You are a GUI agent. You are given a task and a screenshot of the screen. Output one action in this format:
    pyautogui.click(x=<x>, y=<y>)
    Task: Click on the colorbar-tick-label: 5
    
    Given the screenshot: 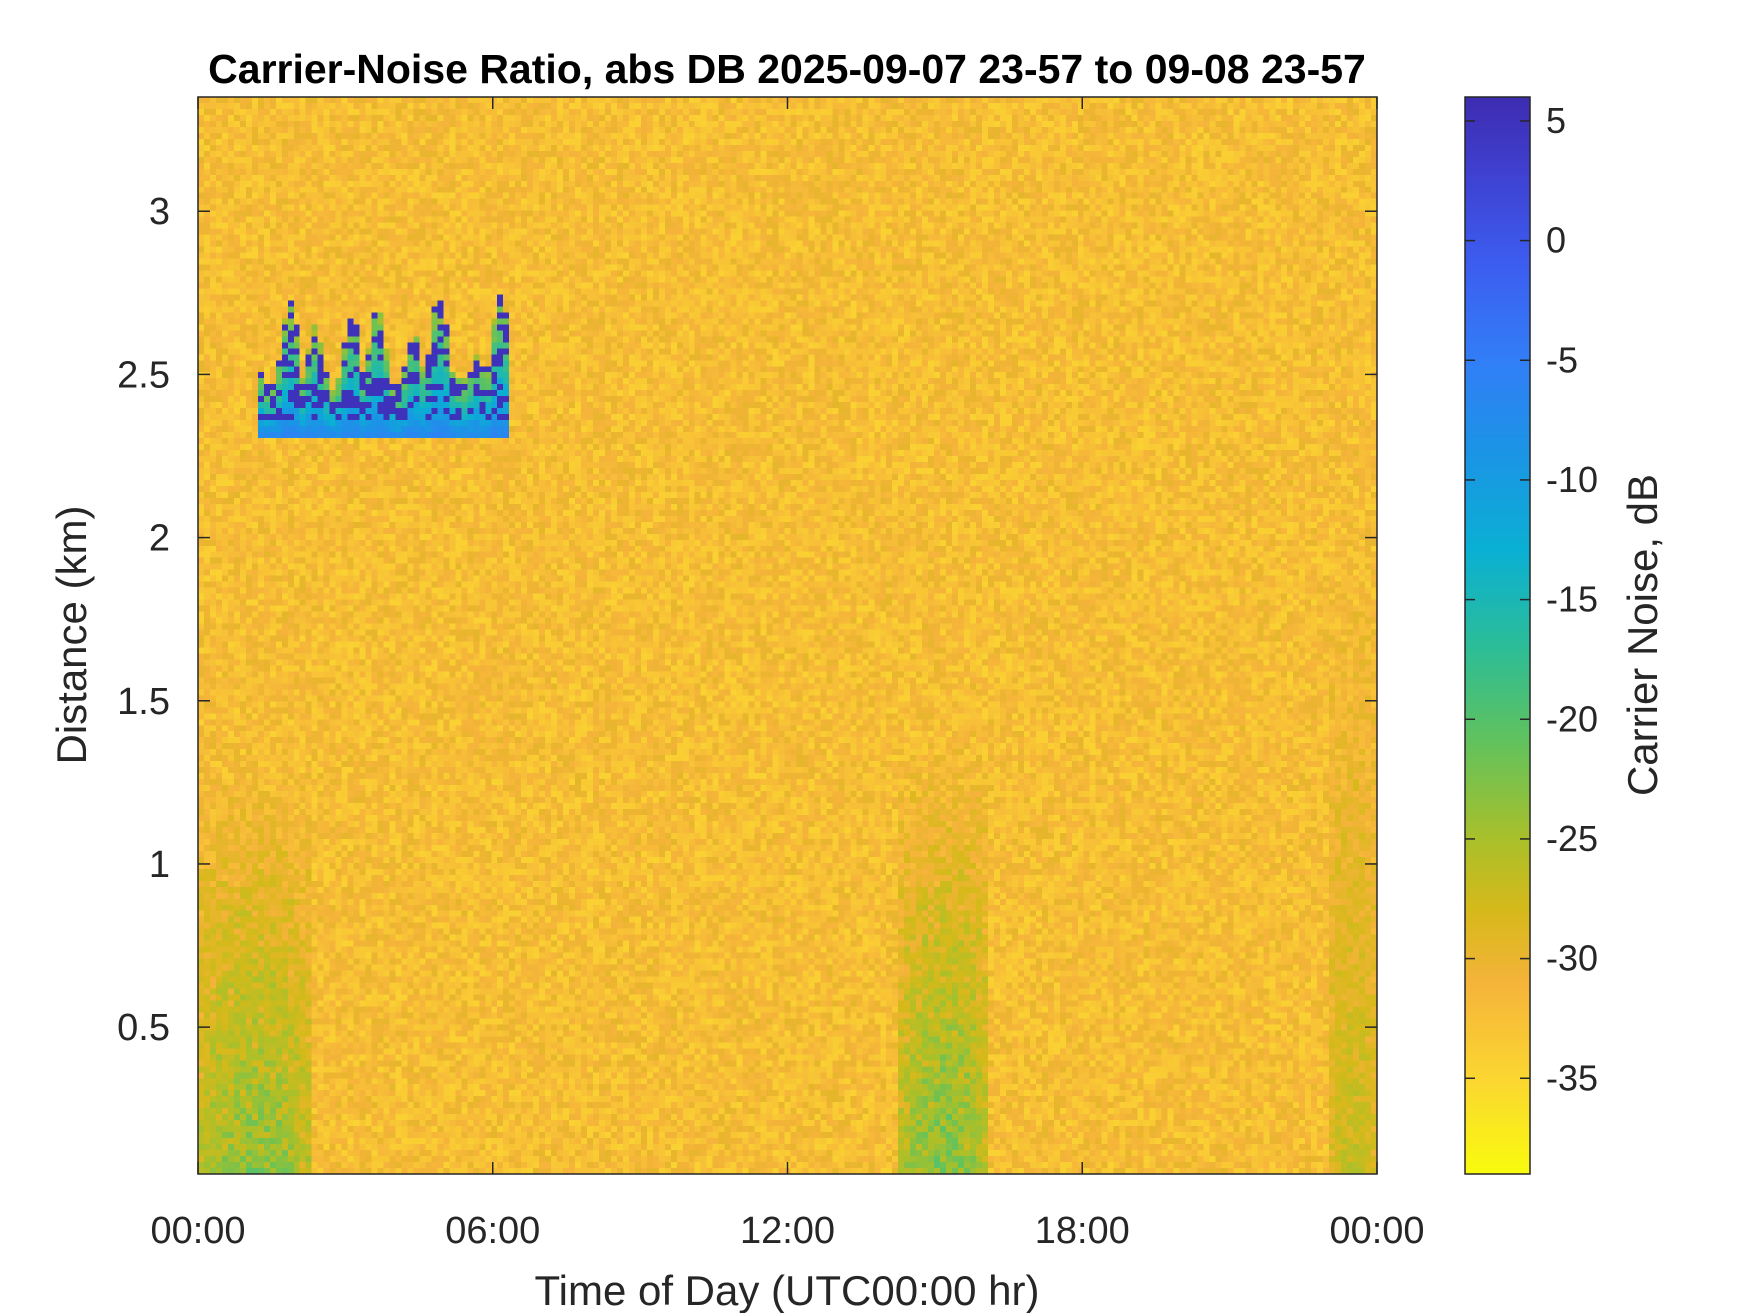 What is the action you would take?
    pyautogui.click(x=1556, y=120)
    